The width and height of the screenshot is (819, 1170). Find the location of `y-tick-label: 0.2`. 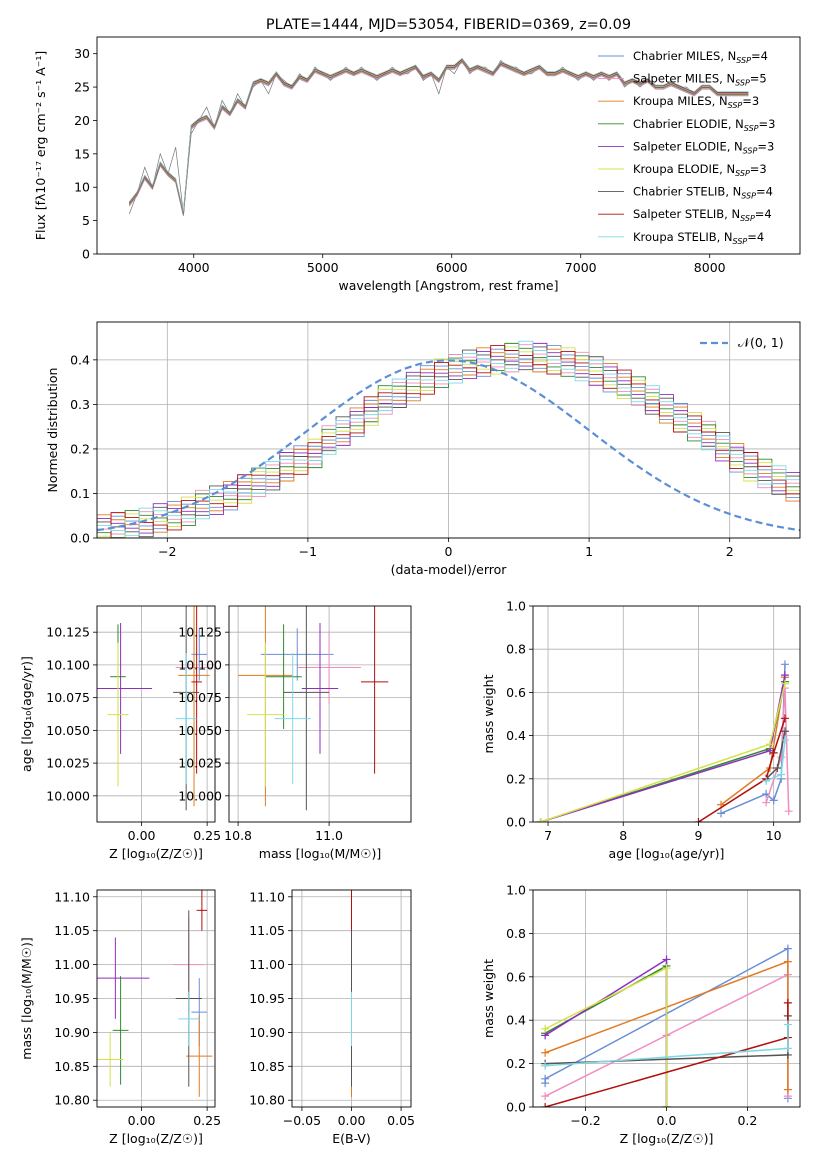

y-tick-label: 0.2 is located at coordinates (516, 778).